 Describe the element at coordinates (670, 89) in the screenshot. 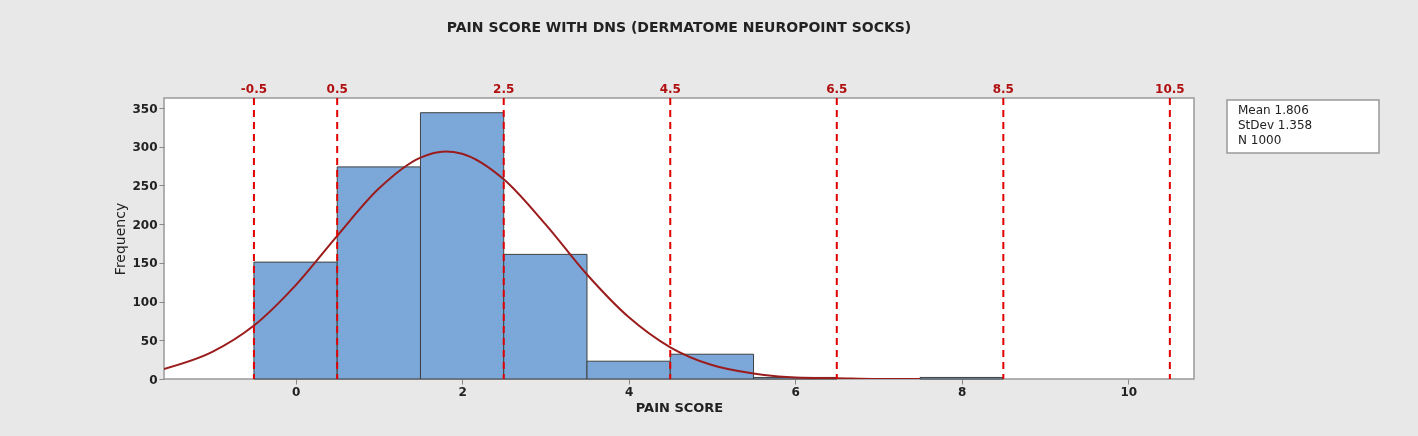

I see `ref-line-label: 4.5` at that location.